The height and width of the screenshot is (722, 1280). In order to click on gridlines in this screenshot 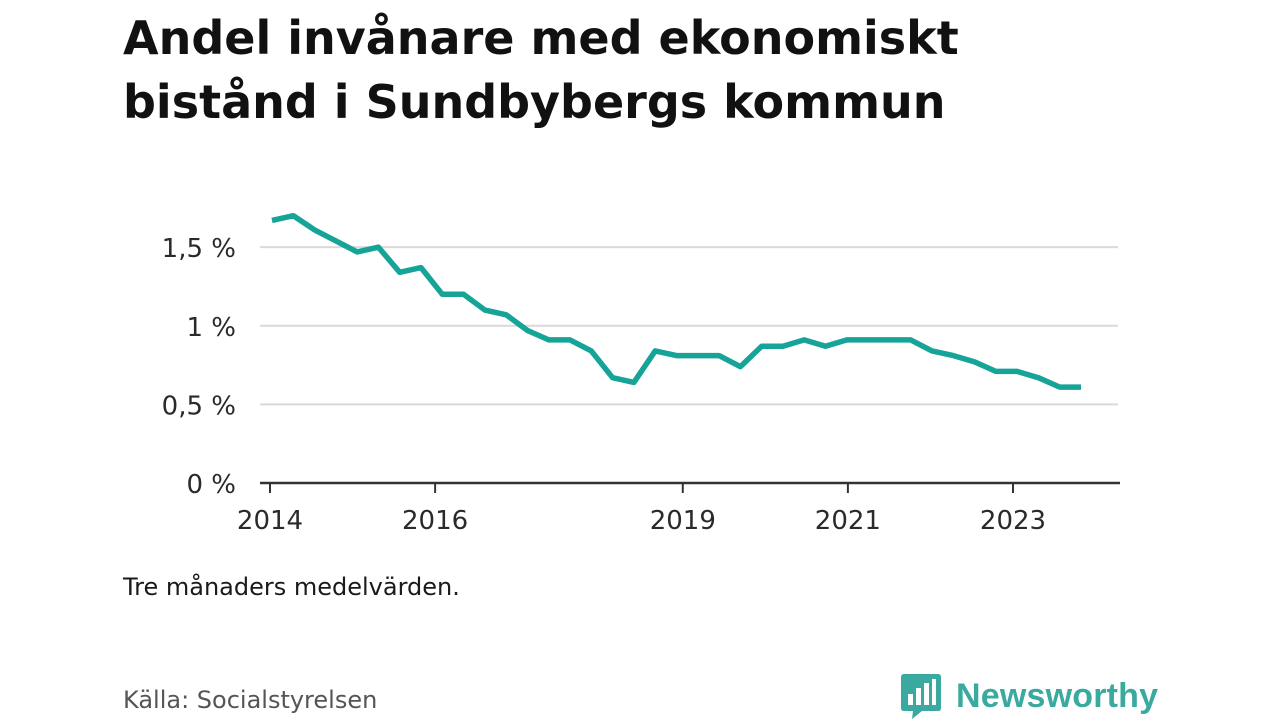, I will do `click(689, 326)`.